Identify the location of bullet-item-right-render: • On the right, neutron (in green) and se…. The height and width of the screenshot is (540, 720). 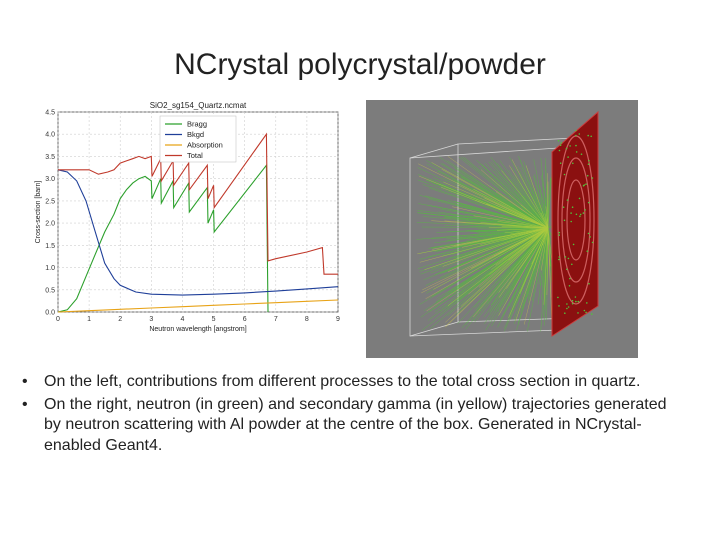
(347, 426).